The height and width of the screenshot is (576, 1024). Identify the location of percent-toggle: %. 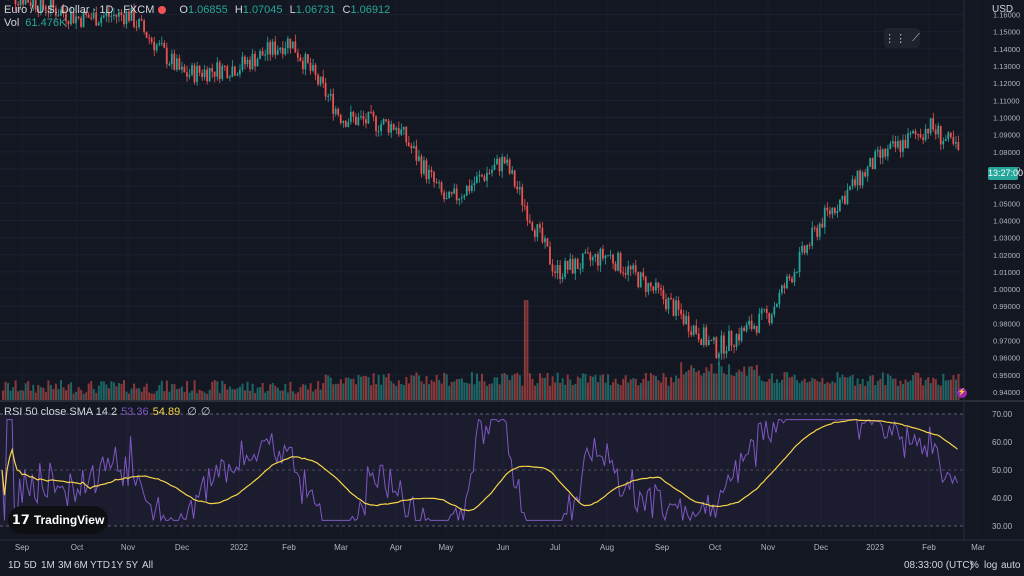
(974, 565).